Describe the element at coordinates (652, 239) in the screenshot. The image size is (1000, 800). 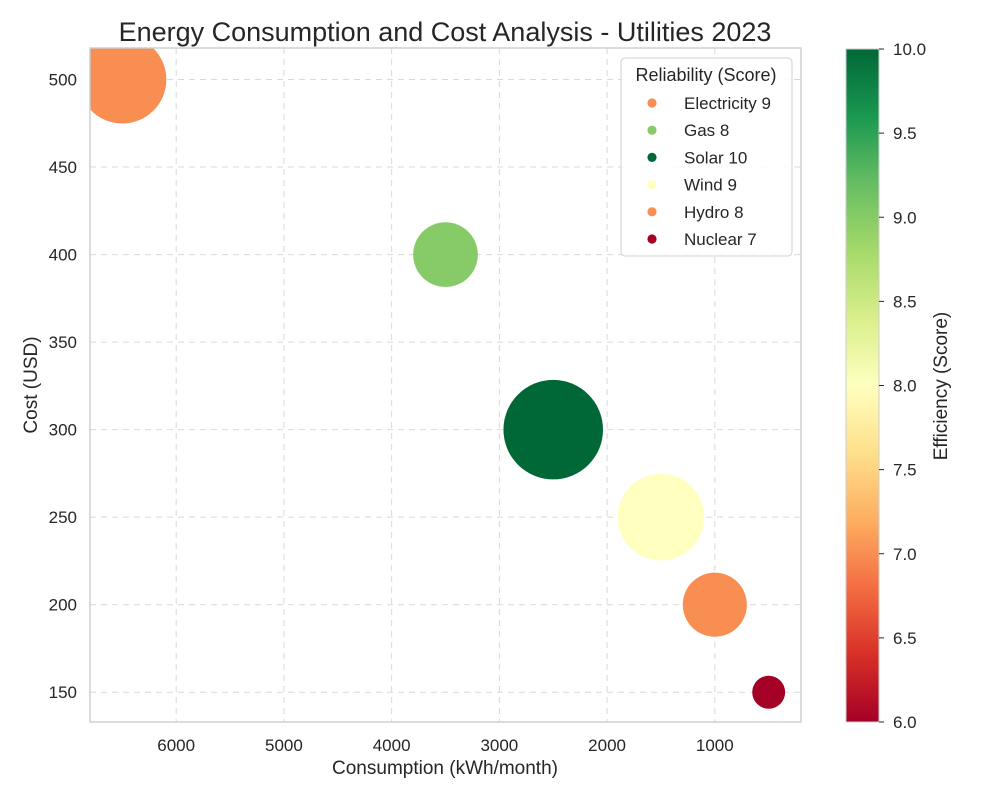
I see `legend-marker-nuclear` at that location.